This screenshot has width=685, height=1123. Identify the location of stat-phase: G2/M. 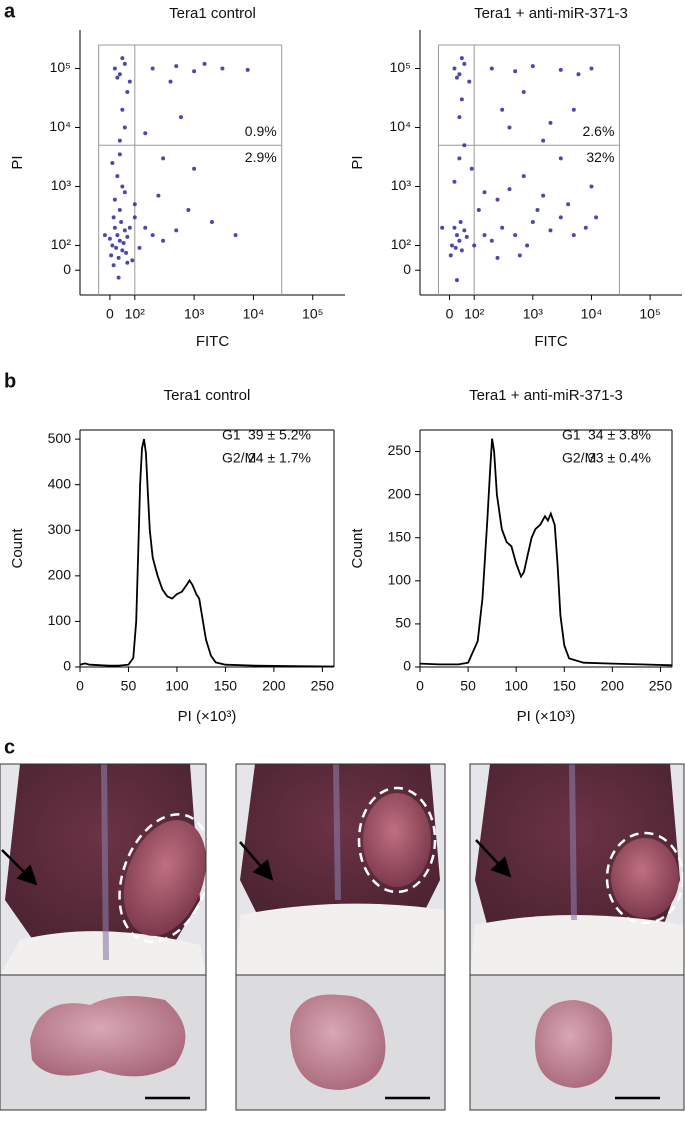
(579, 458).